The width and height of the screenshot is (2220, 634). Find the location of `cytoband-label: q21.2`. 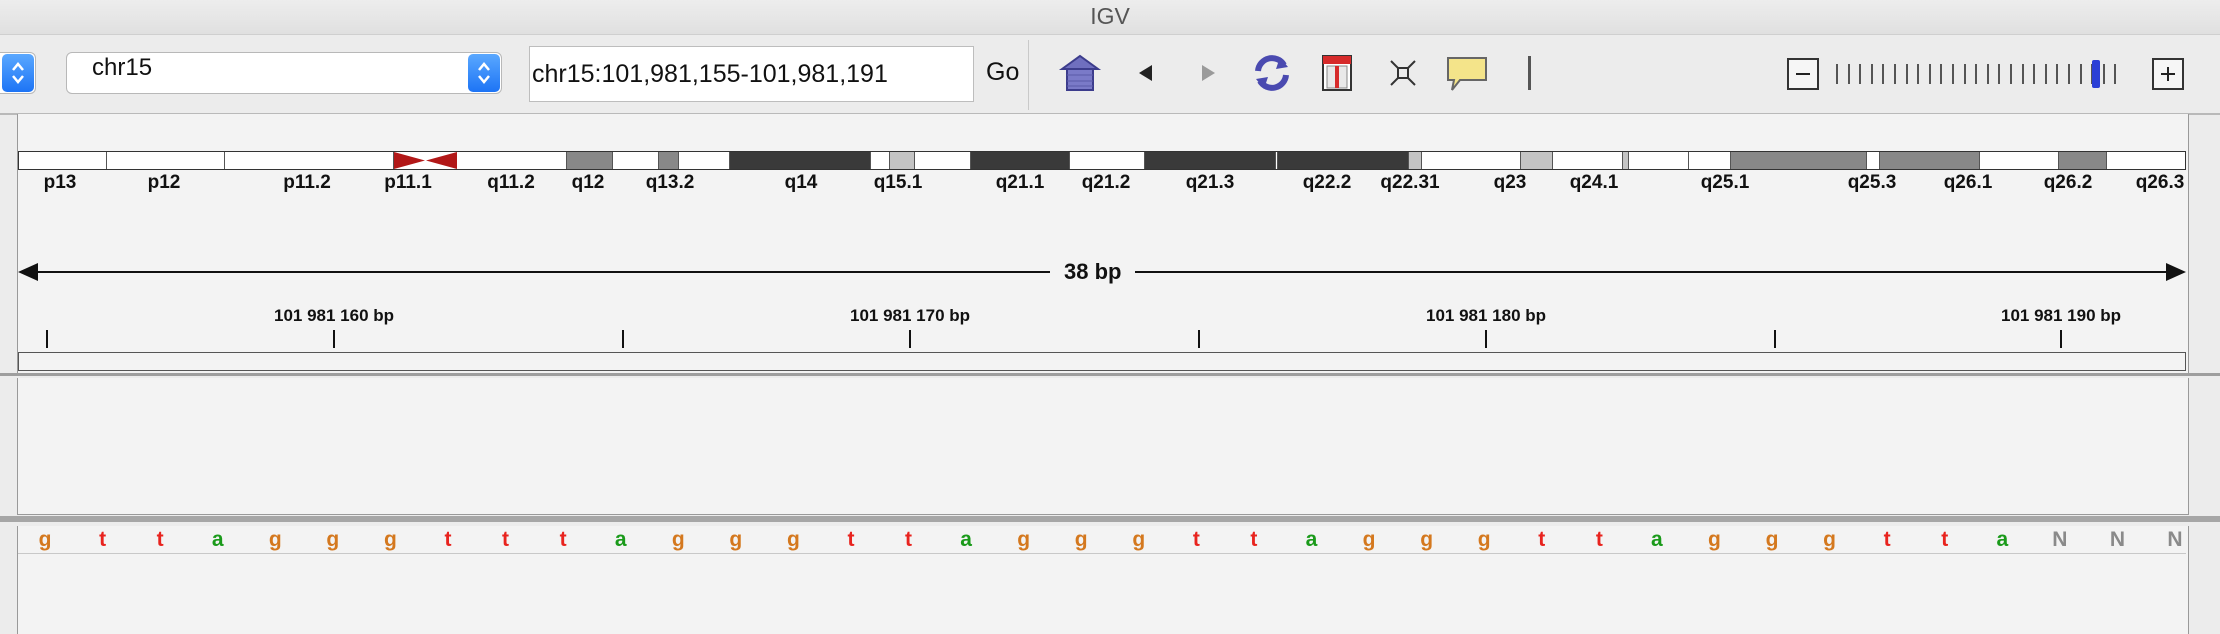

cytoband-label: q21.2 is located at coordinates (1106, 182).